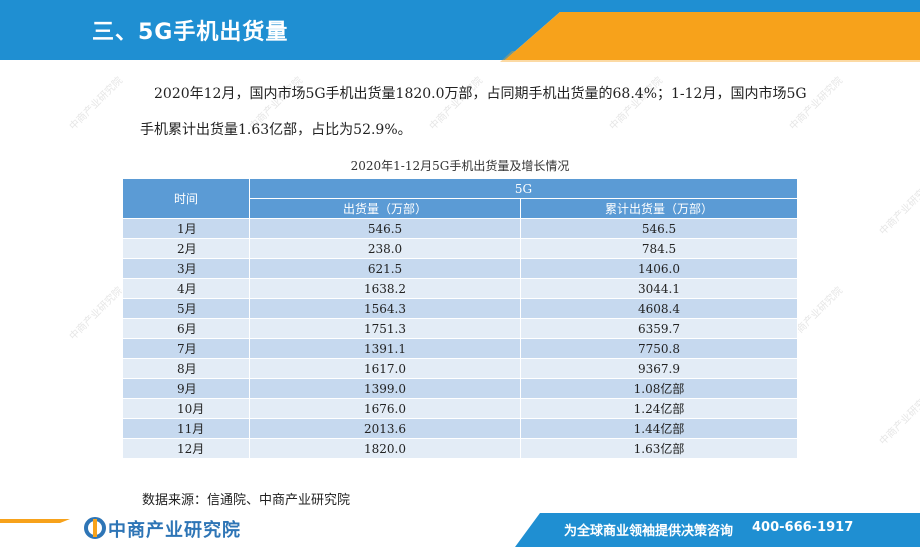 The height and width of the screenshot is (547, 920). I want to click on footer-background, so click(460, 530).